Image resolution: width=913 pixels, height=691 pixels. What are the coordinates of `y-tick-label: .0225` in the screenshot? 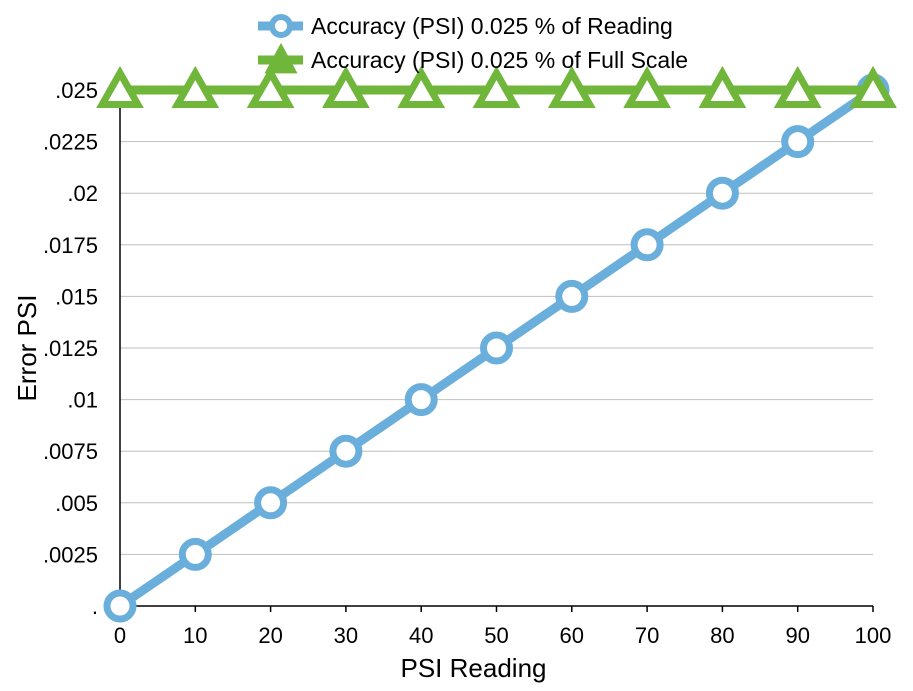 It's located at (70, 142).